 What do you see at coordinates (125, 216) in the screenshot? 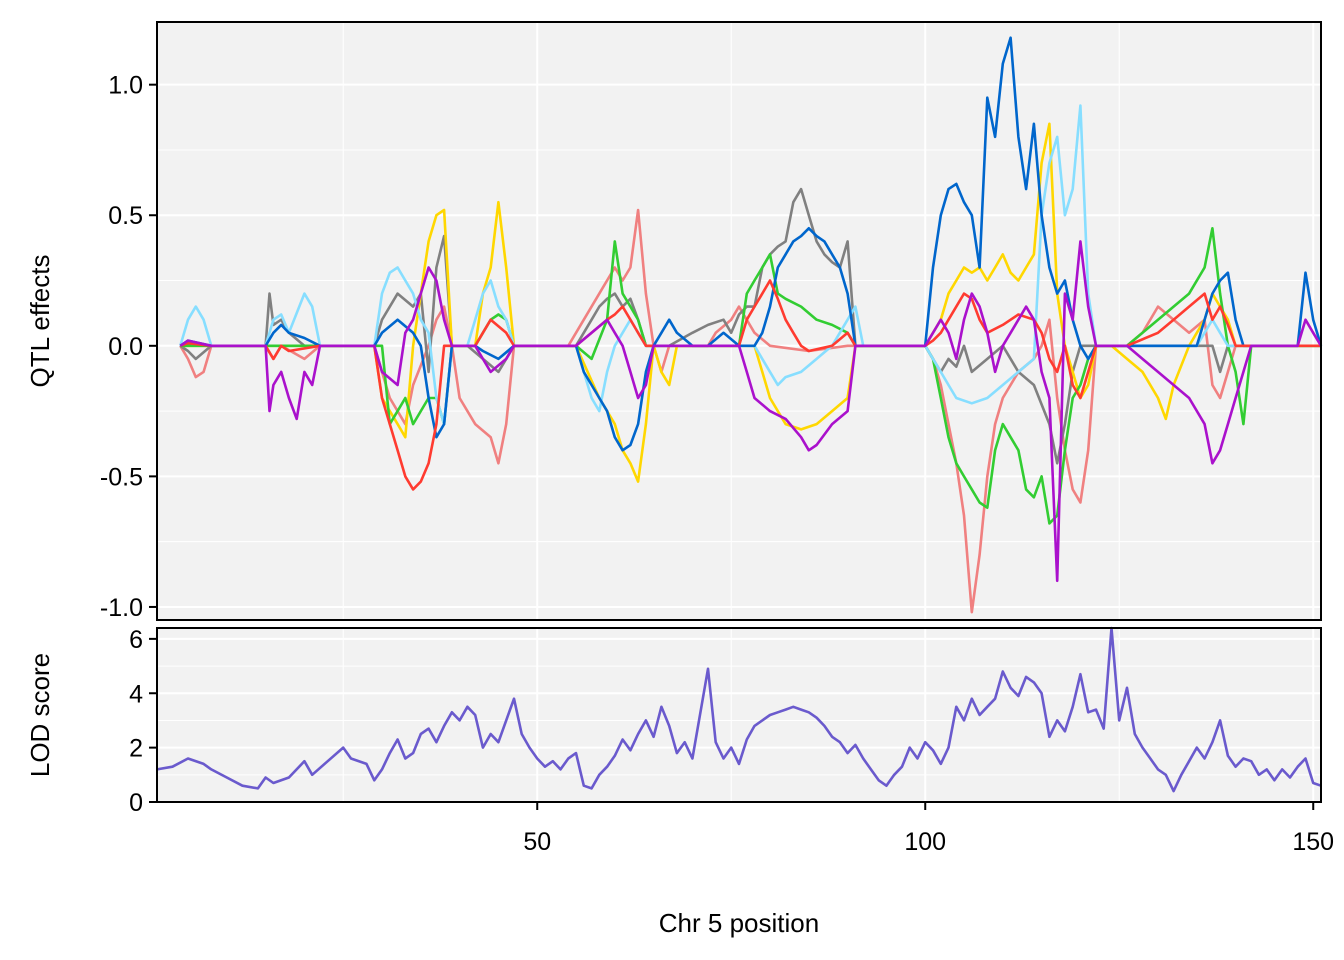
I see `effects-y-tick-label: 0.5` at bounding box center [125, 216].